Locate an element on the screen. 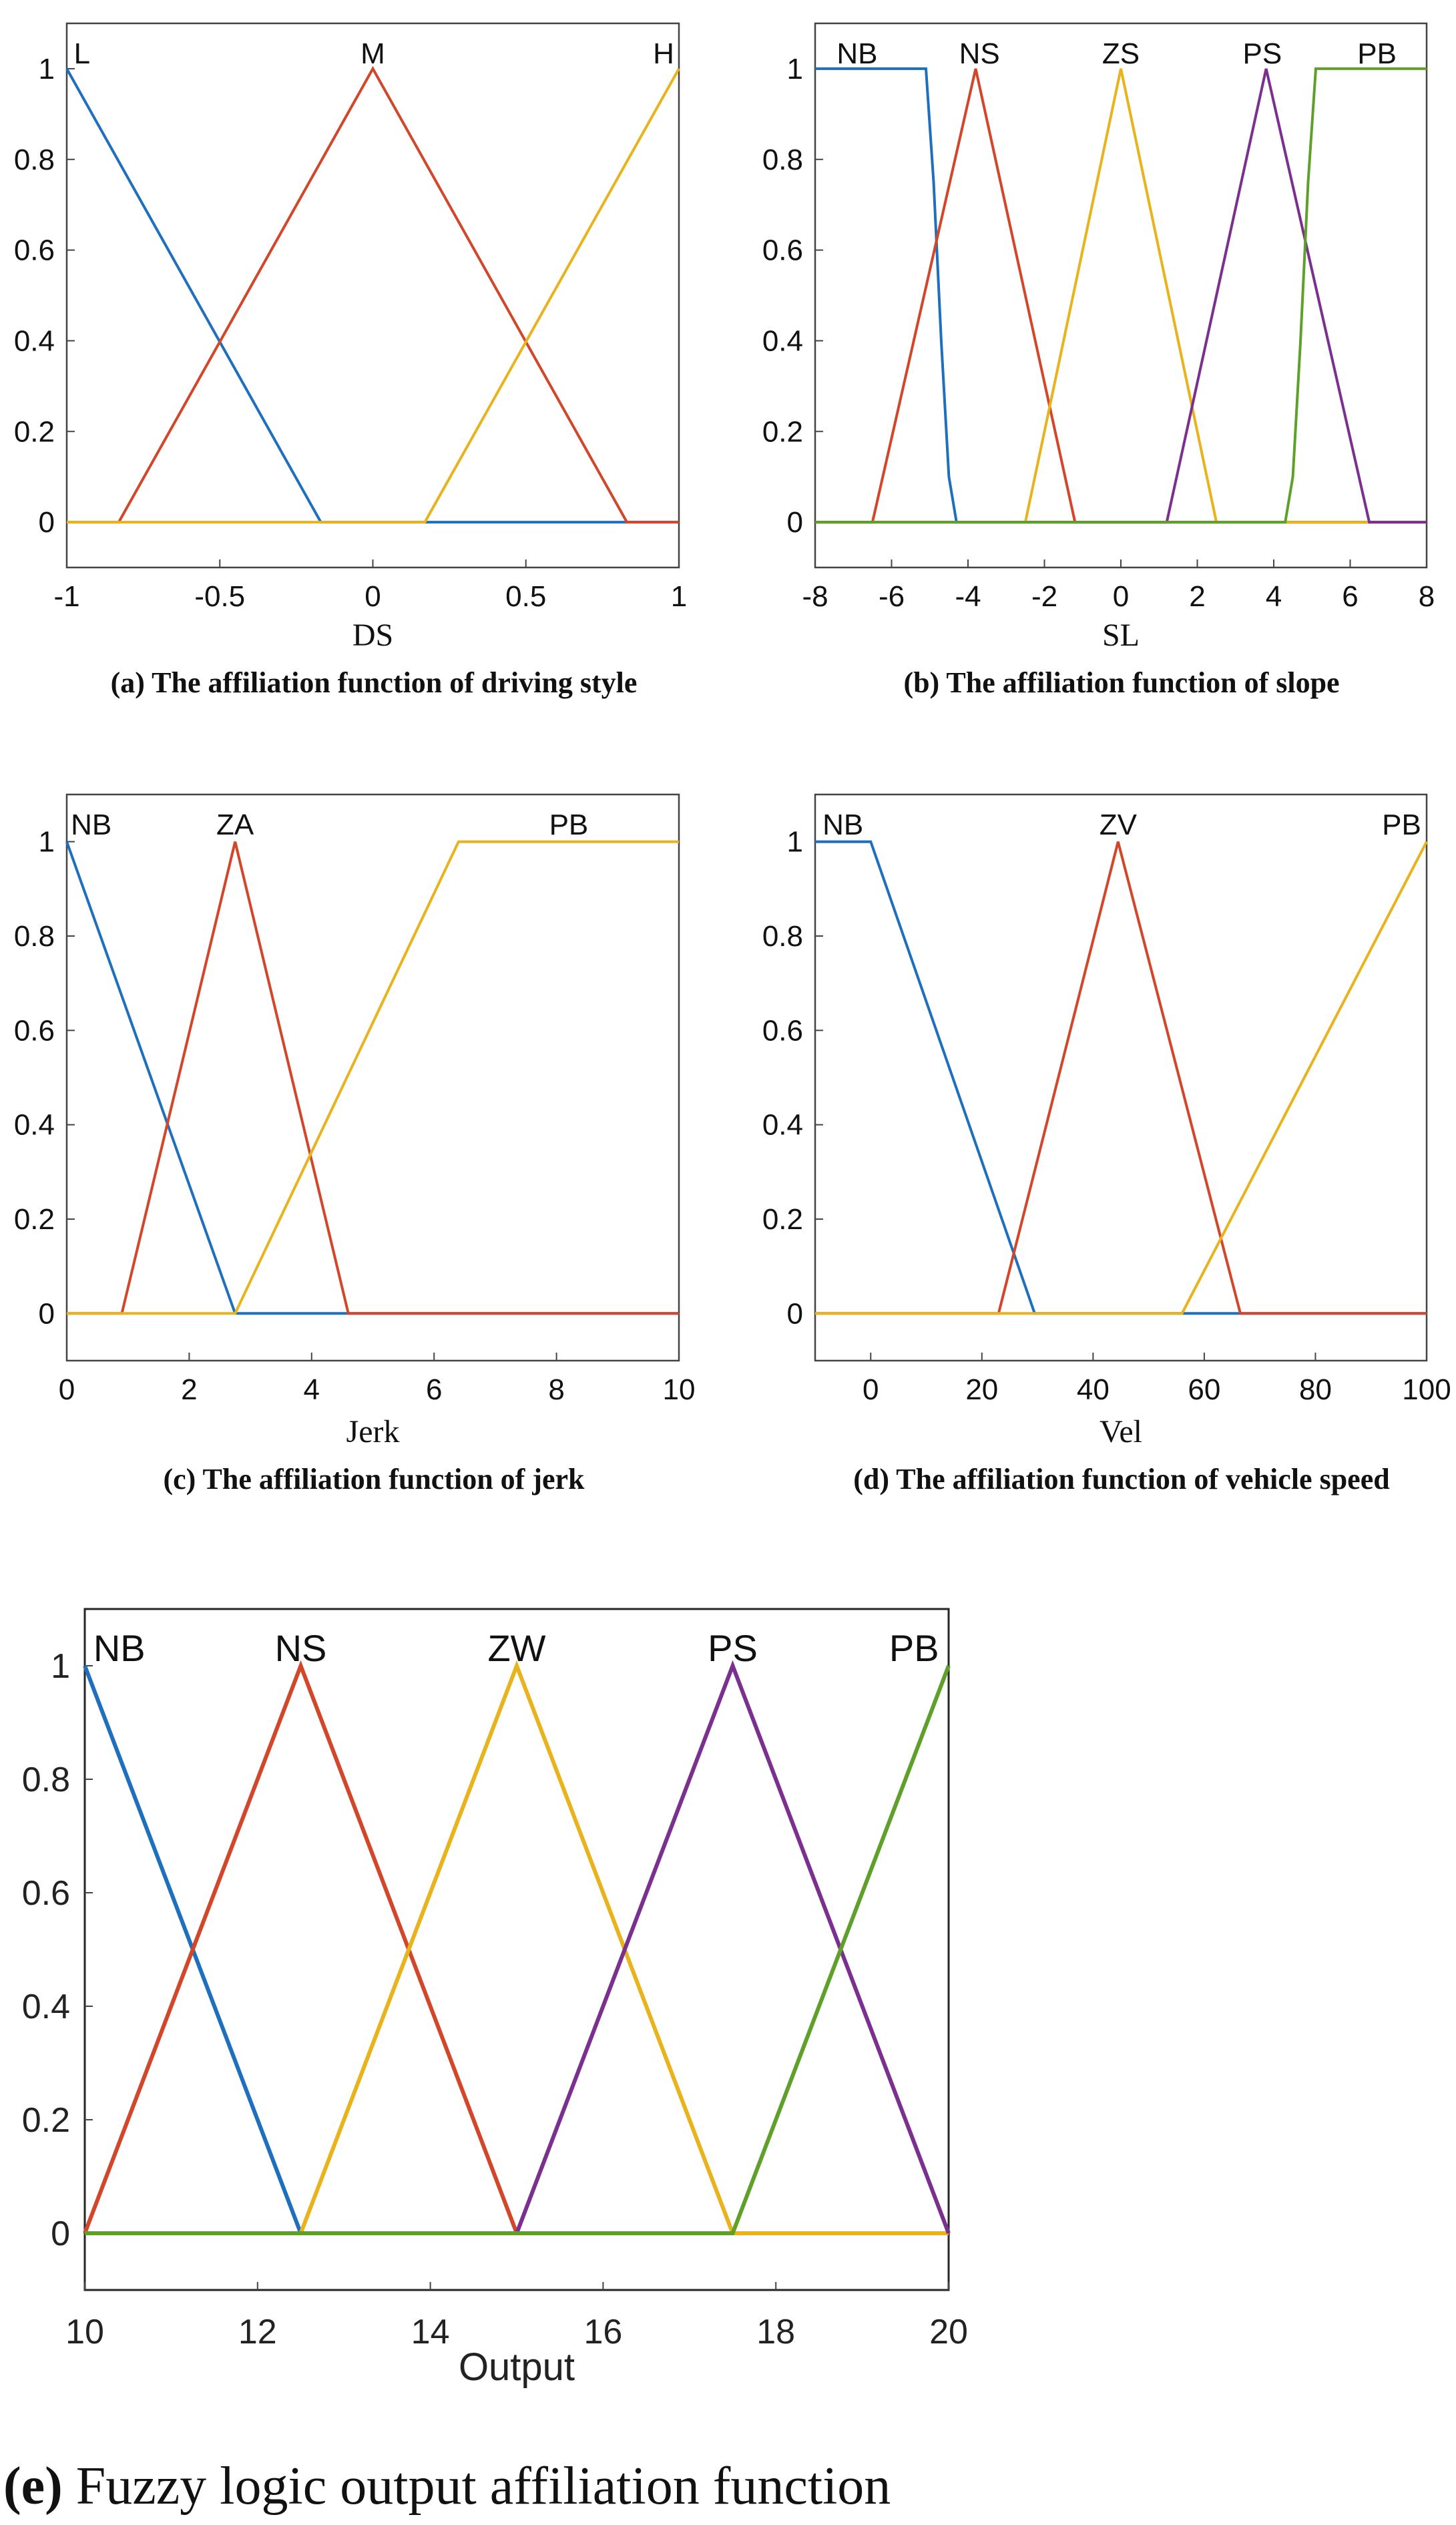 The height and width of the screenshot is (2525, 1456). mf-label-za: ZA is located at coordinates (235, 825).